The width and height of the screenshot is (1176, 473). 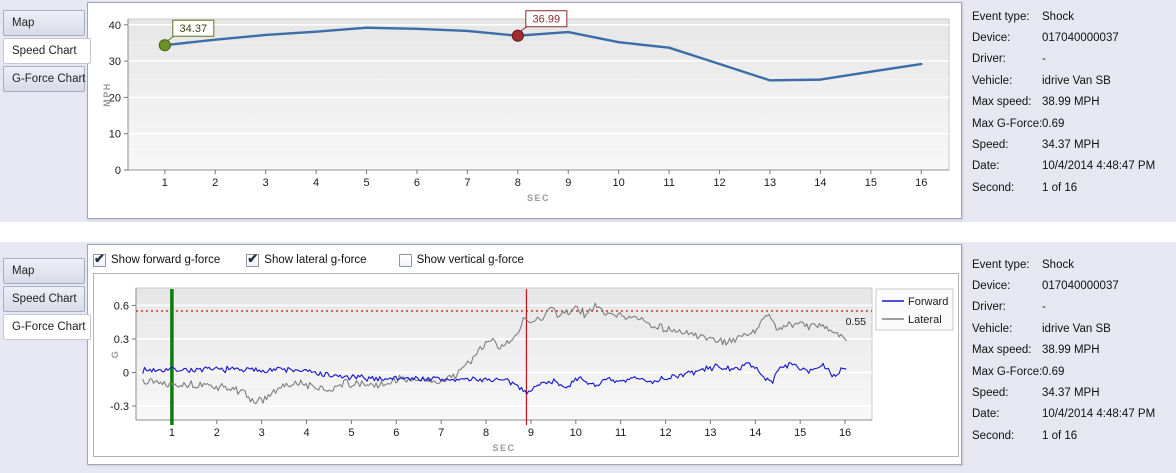 What do you see at coordinates (990, 393) in the screenshot?
I see `info-label: Speed:` at bounding box center [990, 393].